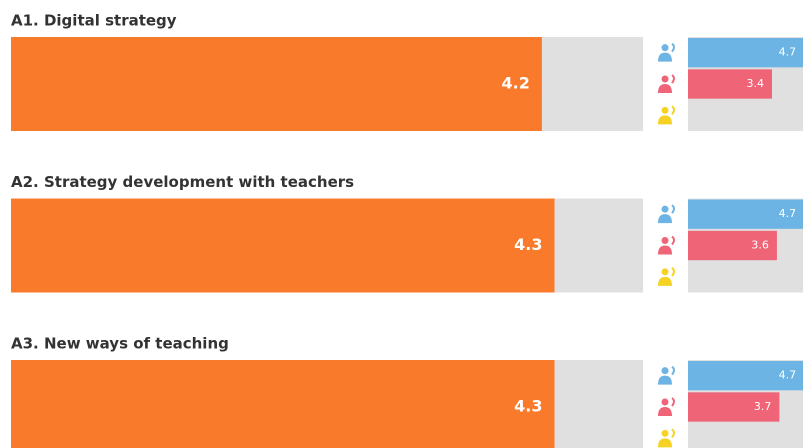 This screenshot has height=448, width=803. Describe the element at coordinates (760, 245) in the screenshot. I see `group-label: 3.6` at that location.